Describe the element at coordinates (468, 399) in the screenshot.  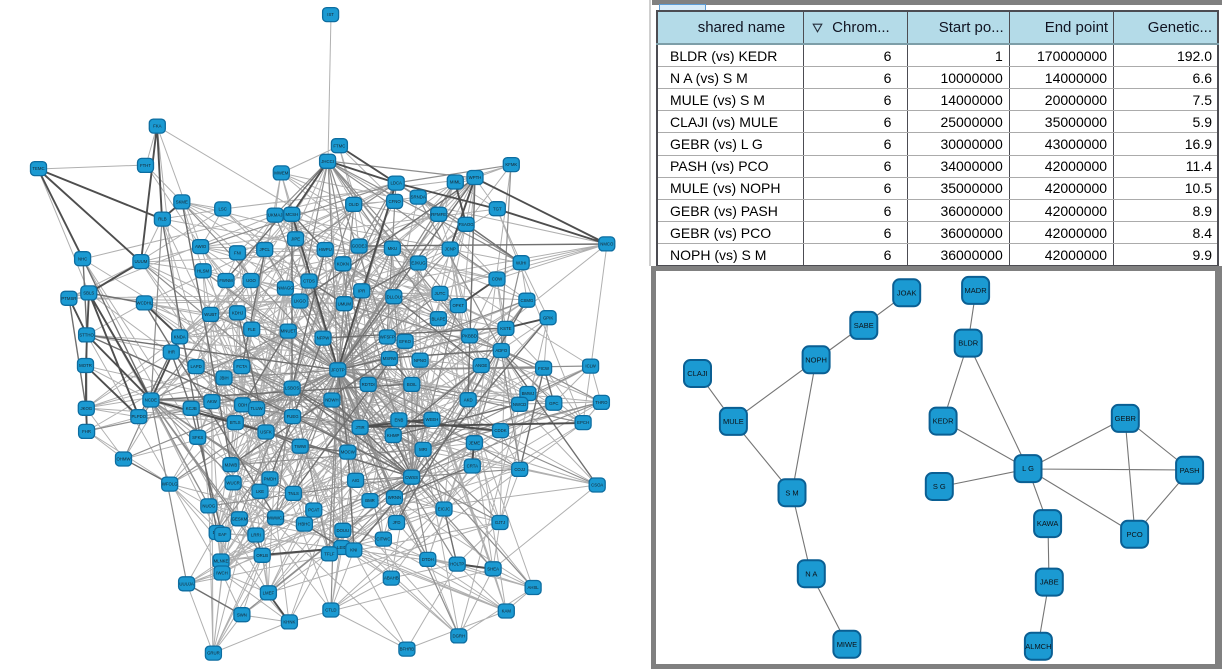
I see `svg-text: AKD` at that location.